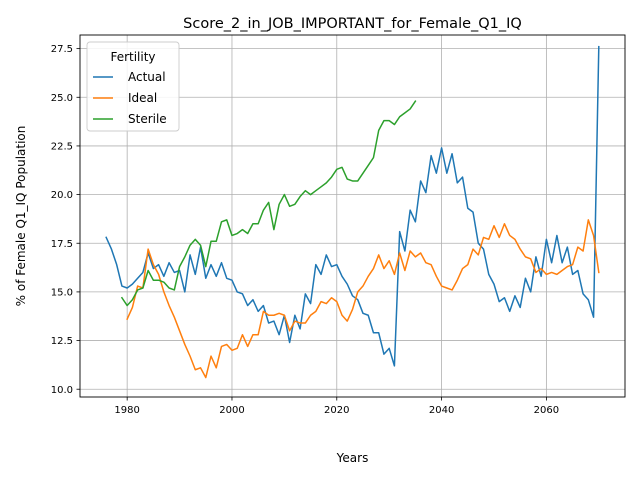 The width and height of the screenshot is (640, 480). What do you see at coordinates (62, 390) in the screenshot?
I see `y-tick-label: 10.0` at bounding box center [62, 390].